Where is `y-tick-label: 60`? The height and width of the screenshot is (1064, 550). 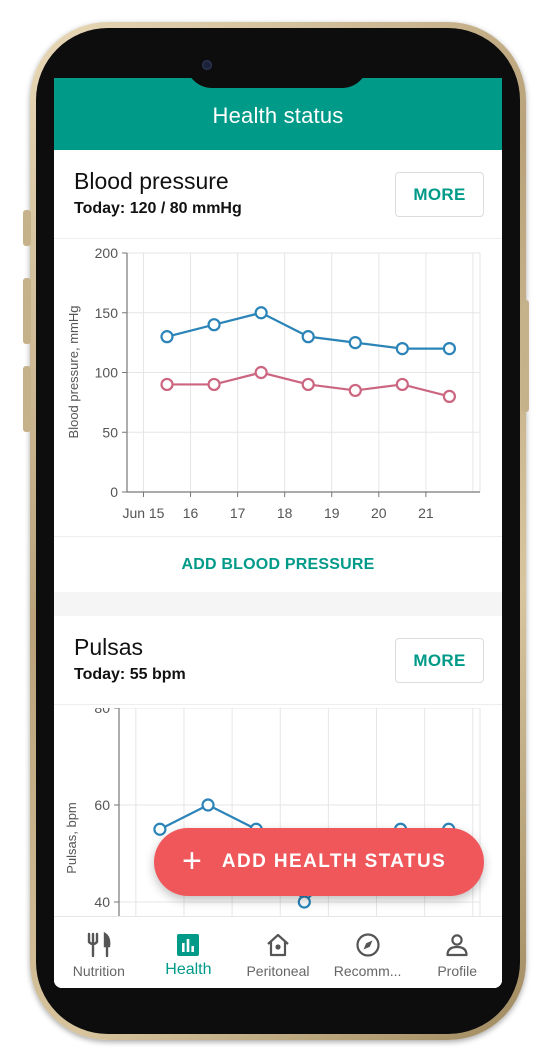 y-tick-label: 60 is located at coordinates (102, 805).